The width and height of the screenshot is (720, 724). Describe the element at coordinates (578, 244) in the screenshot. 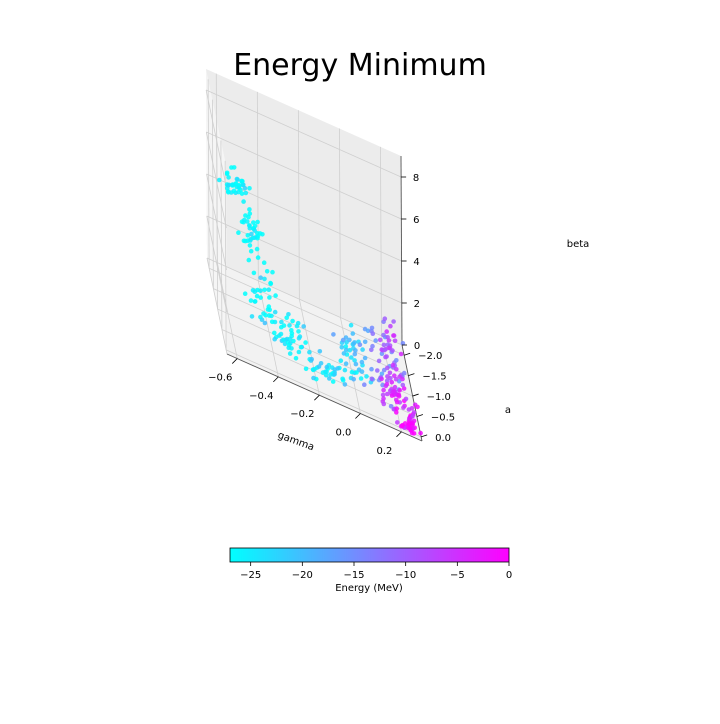

I see `z-axis-label: beta` at that location.